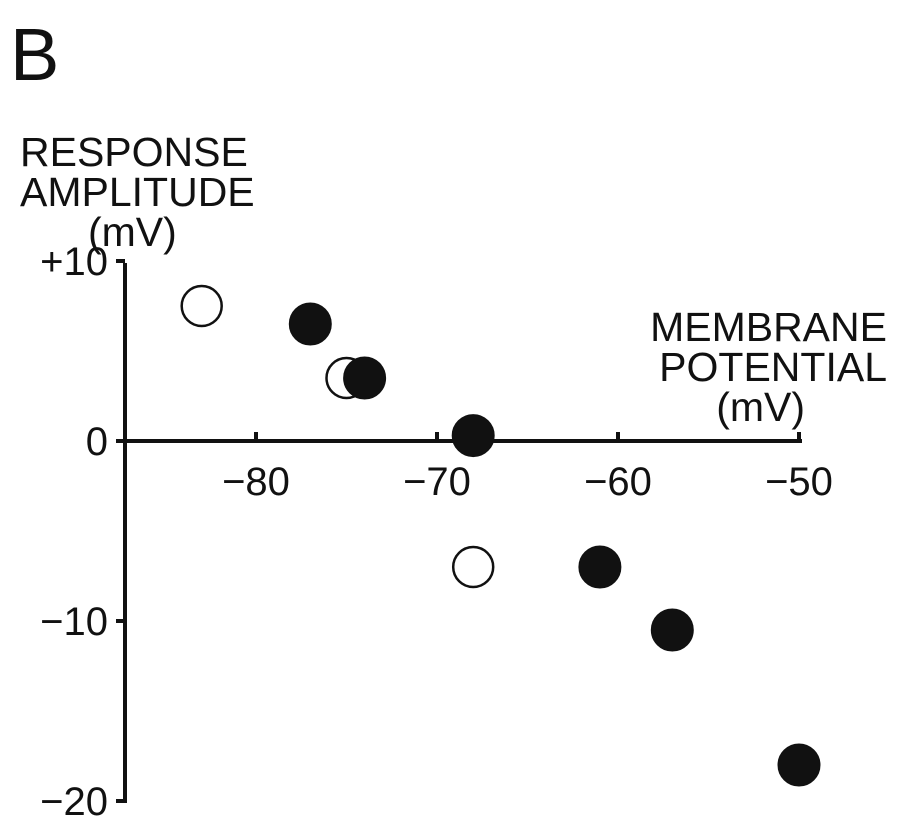 This screenshot has width=897, height=831. Describe the element at coordinates (437, 482) in the screenshot. I see `x-tick-label: −70` at that location.